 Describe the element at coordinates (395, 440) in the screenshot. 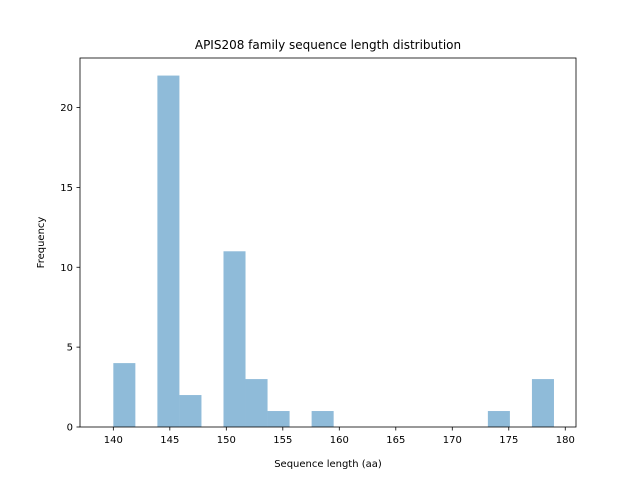

I see `x-tick-label: 165` at that location.